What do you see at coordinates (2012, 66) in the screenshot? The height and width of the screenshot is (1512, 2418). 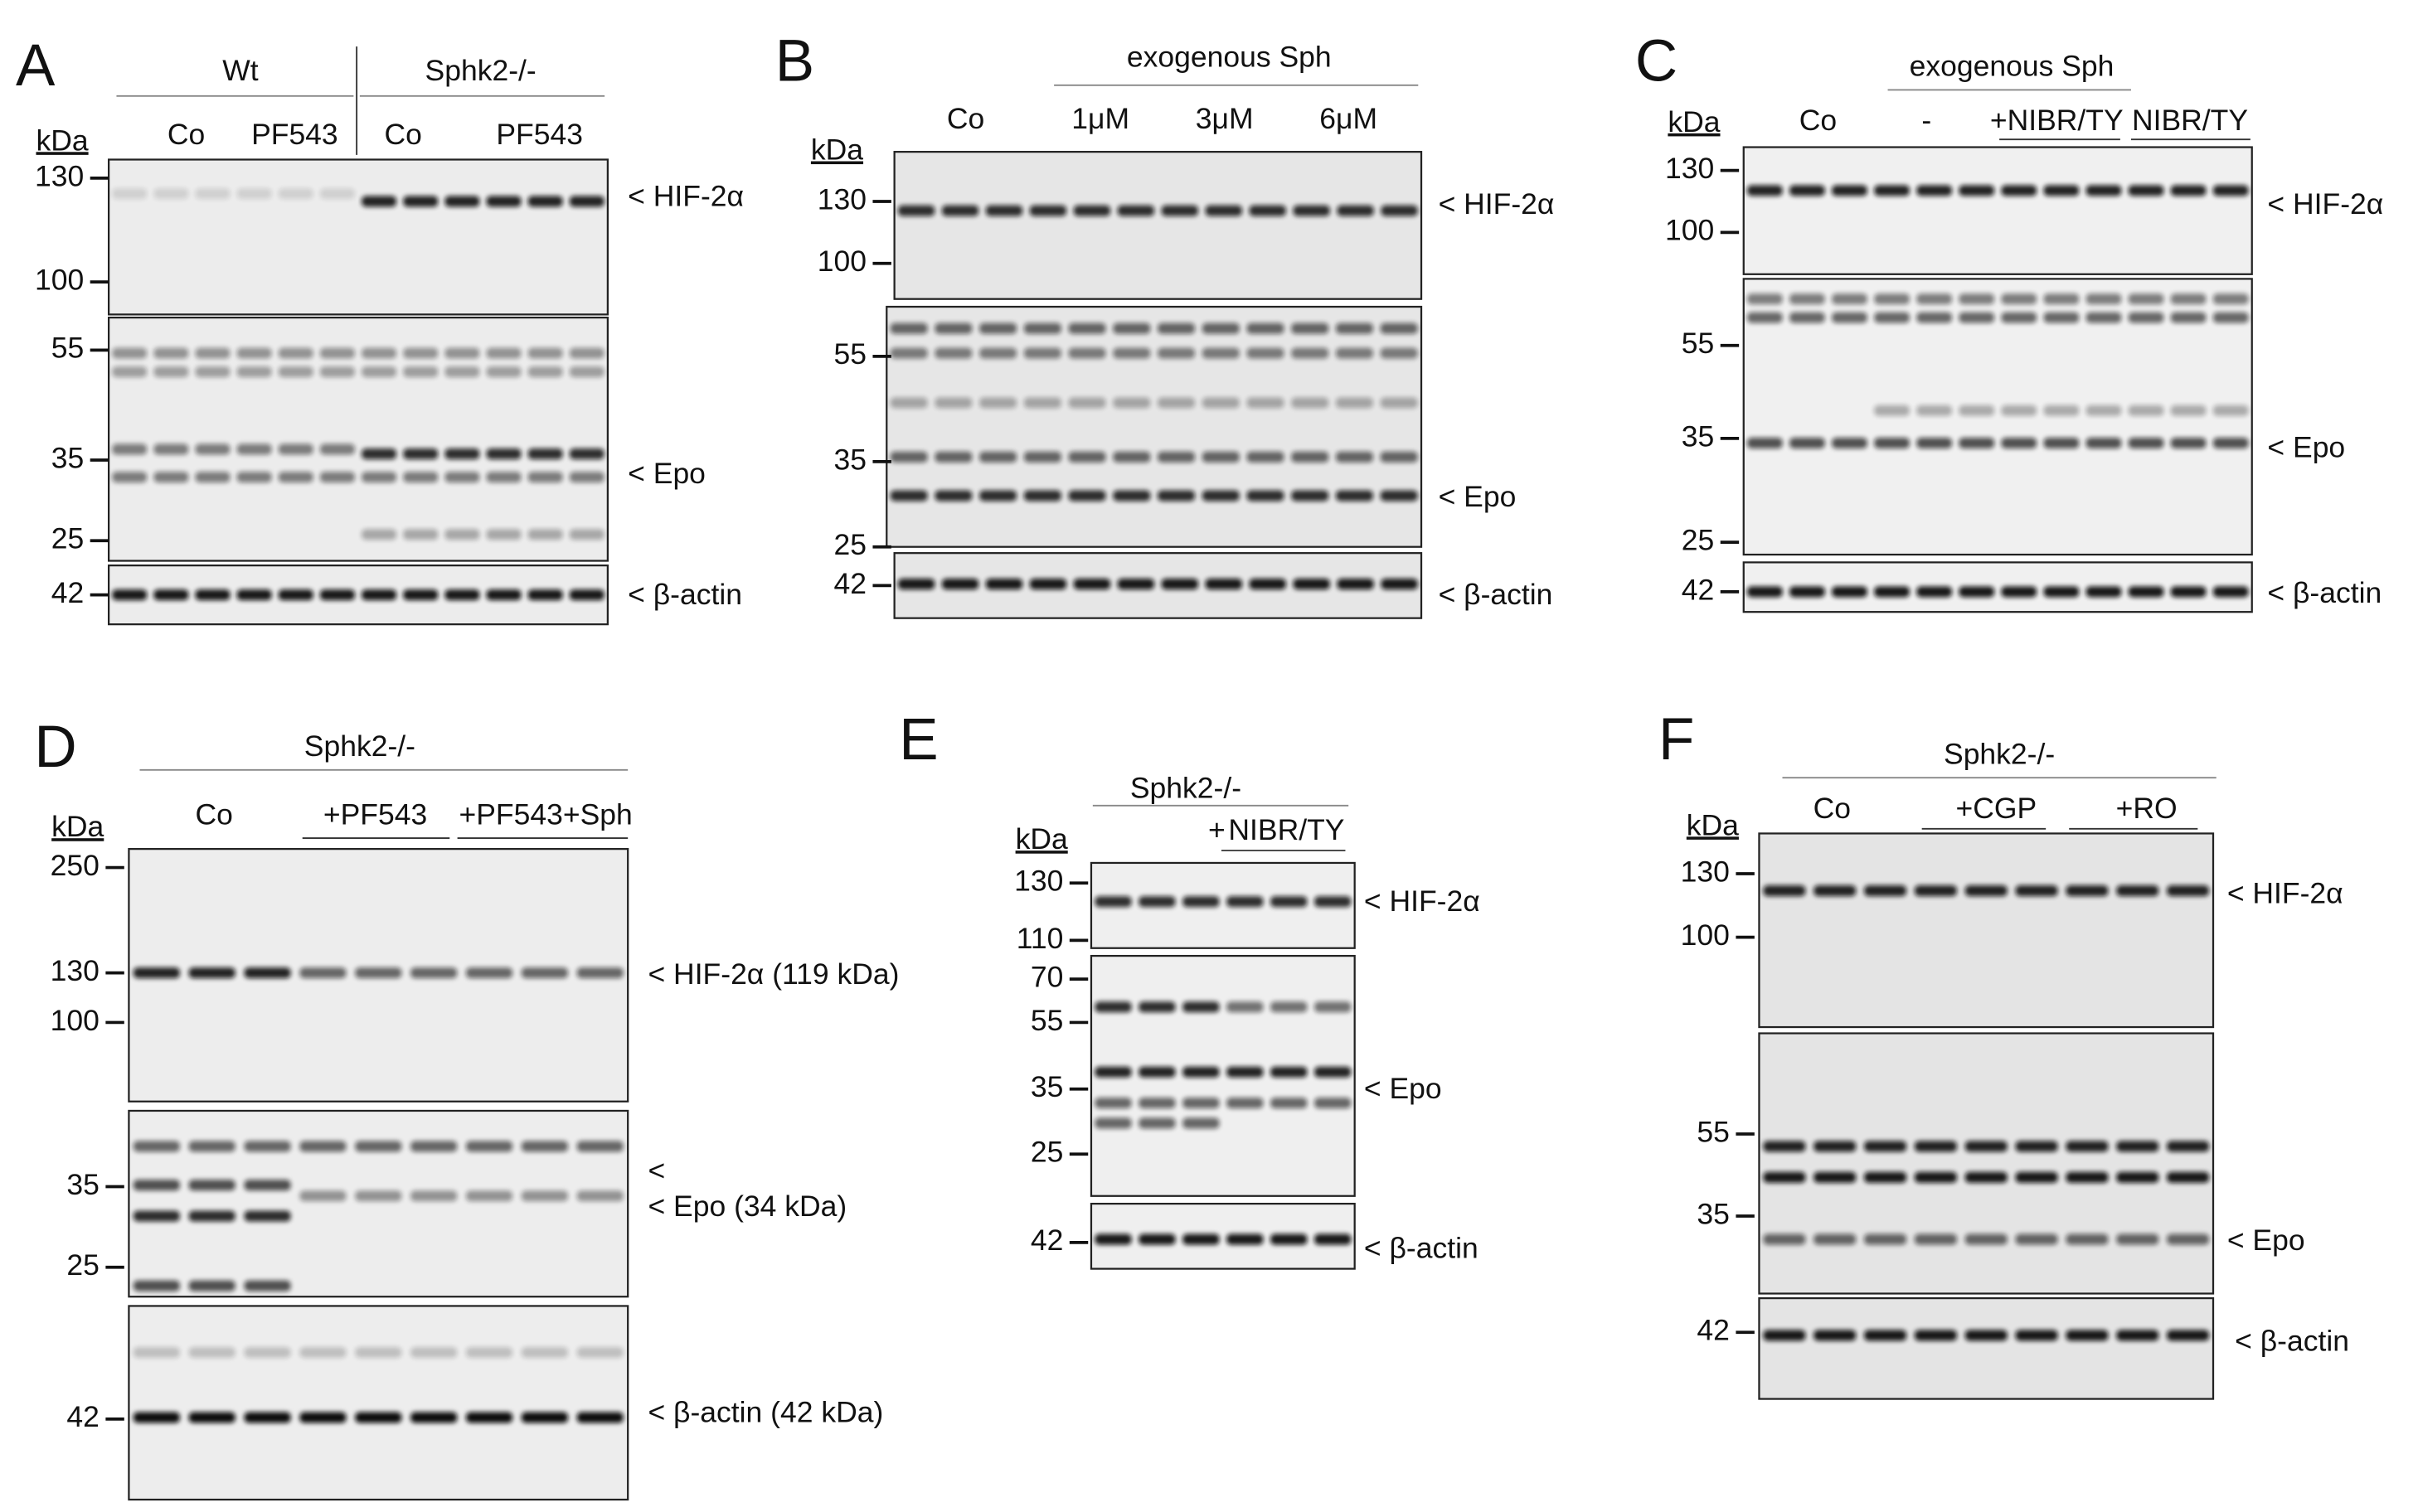 I see `group-header: exogenous Sph` at bounding box center [2012, 66].